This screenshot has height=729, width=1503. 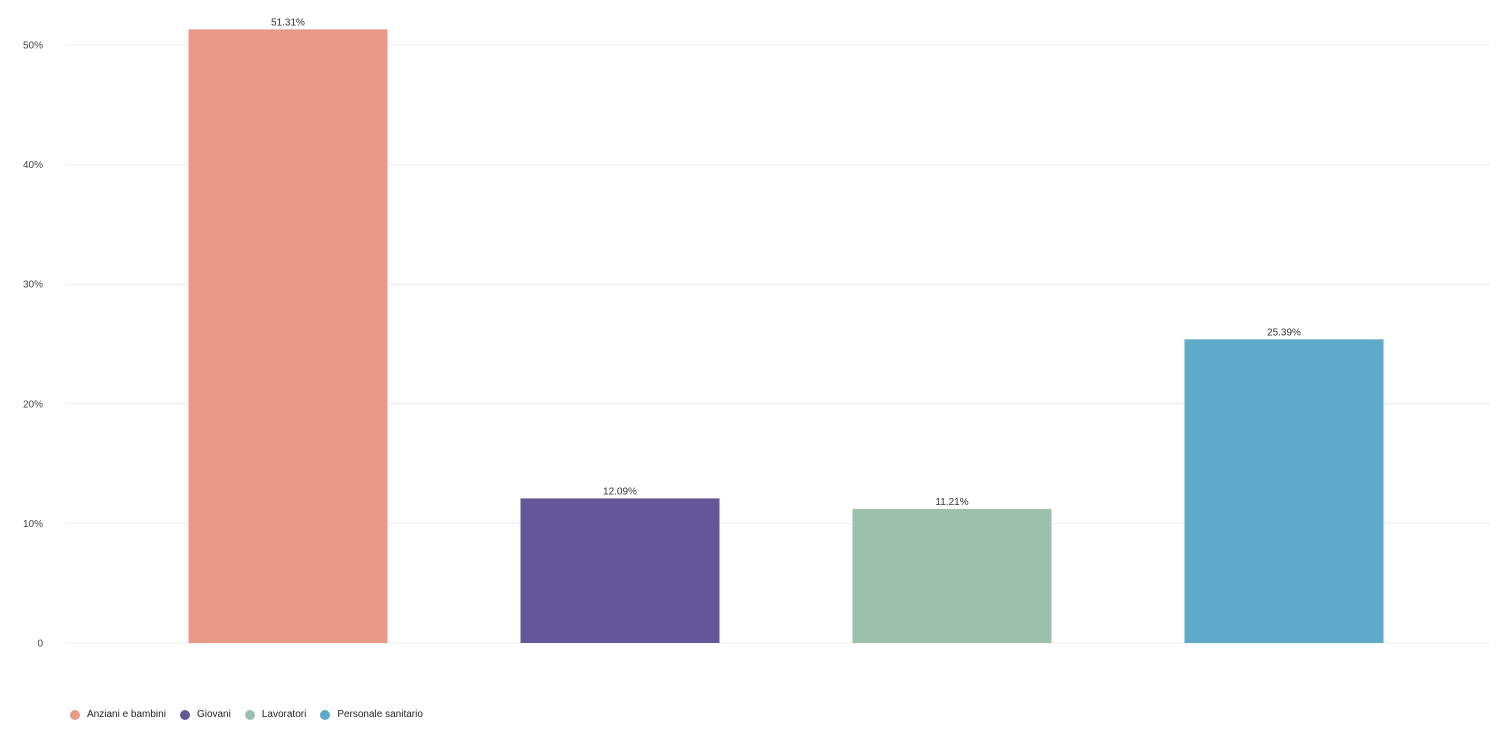 What do you see at coordinates (33, 46) in the screenshot?
I see `y-tick-label: 50%` at bounding box center [33, 46].